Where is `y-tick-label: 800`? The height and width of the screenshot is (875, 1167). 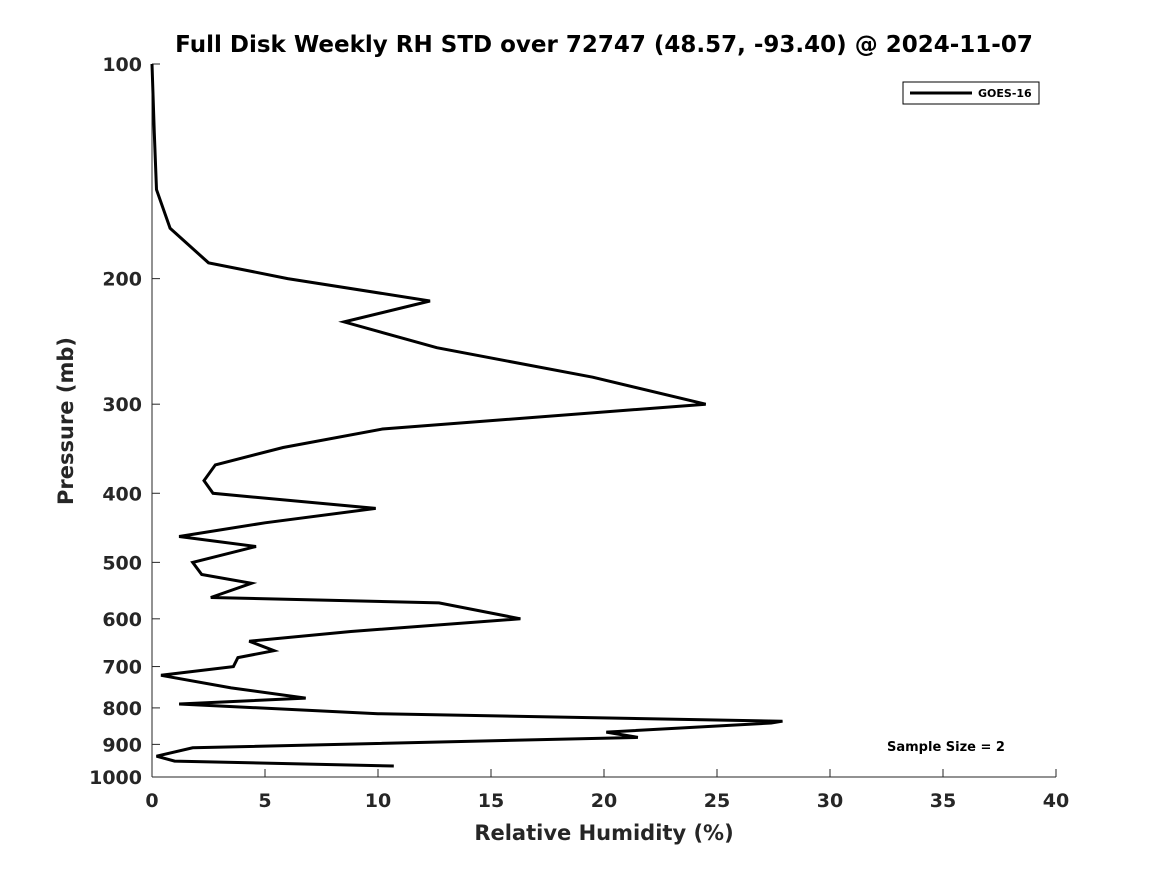 y-tick-label: 800 is located at coordinates (122, 709).